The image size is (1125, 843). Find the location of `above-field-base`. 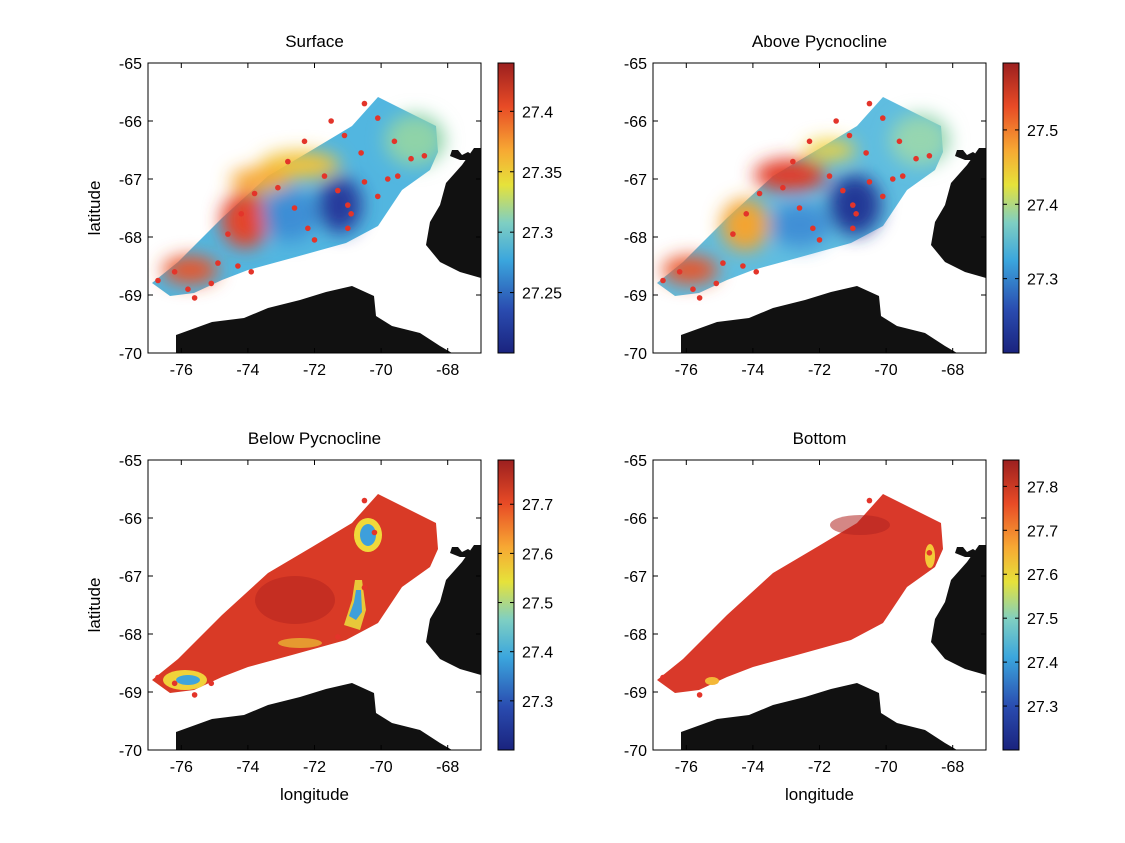

above-field-base is located at coordinates (800, 196).